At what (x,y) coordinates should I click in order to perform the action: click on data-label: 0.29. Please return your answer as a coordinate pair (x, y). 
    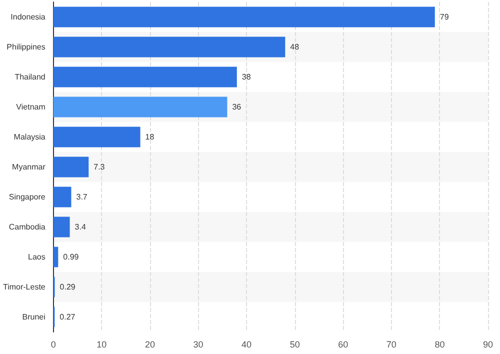
    Looking at the image, I should click on (68, 287).